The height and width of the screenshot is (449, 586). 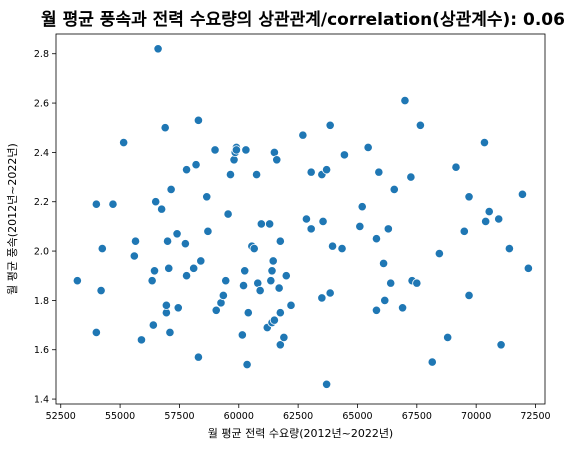 I want to click on y-axis-label: 월 평균 풍속(2012년~2022년), so click(x=12, y=219).